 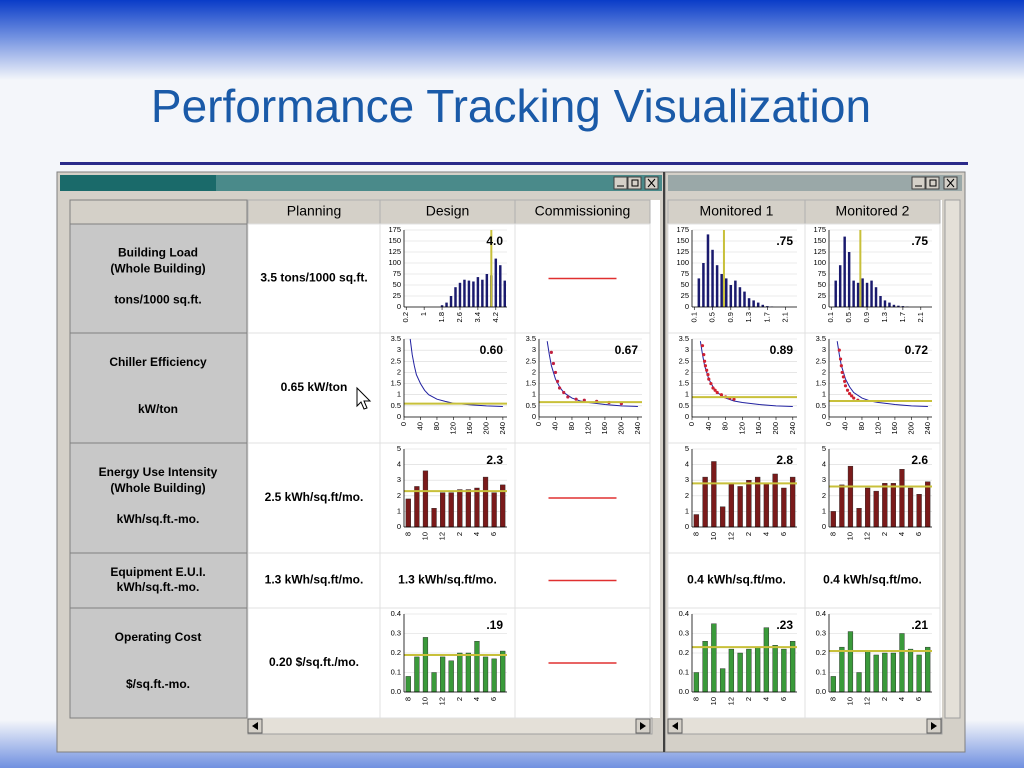 What do you see at coordinates (832, 534) in the screenshot?
I see `x-tick-label: 8` at bounding box center [832, 534].